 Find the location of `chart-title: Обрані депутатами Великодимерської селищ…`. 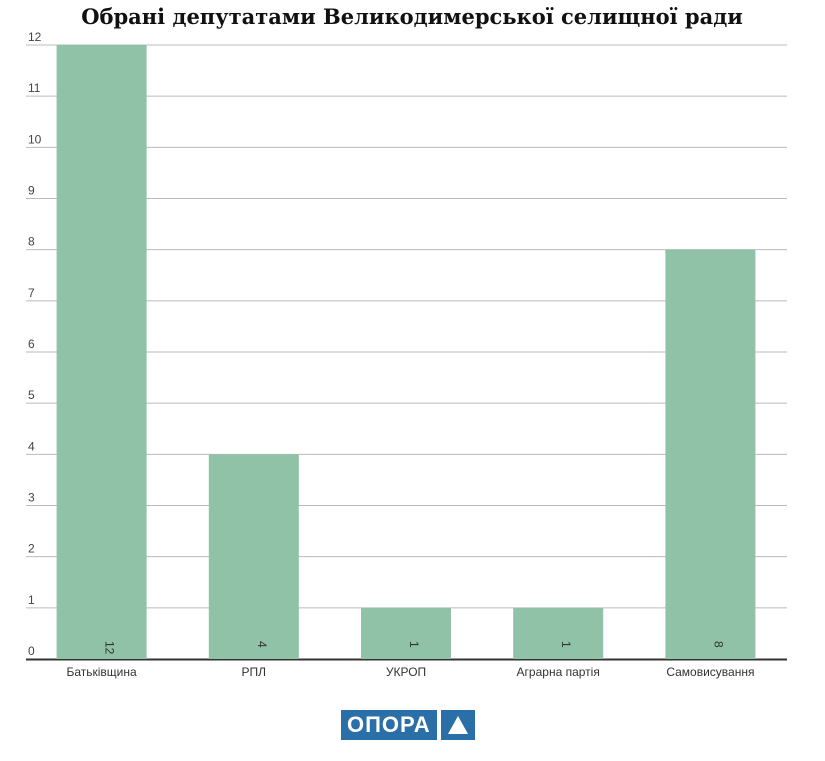

chart-title: Обрані депутатами Великодимерської селищ… is located at coordinates (412, 16).